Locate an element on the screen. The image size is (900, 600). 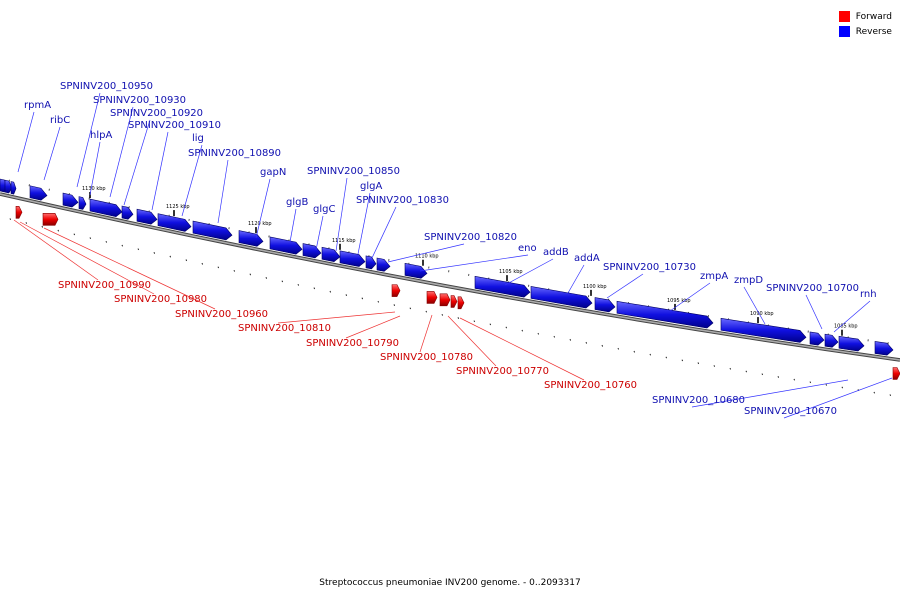
label-spninv200-10830: SPNINV200_10830 is located at coordinates (402, 227).